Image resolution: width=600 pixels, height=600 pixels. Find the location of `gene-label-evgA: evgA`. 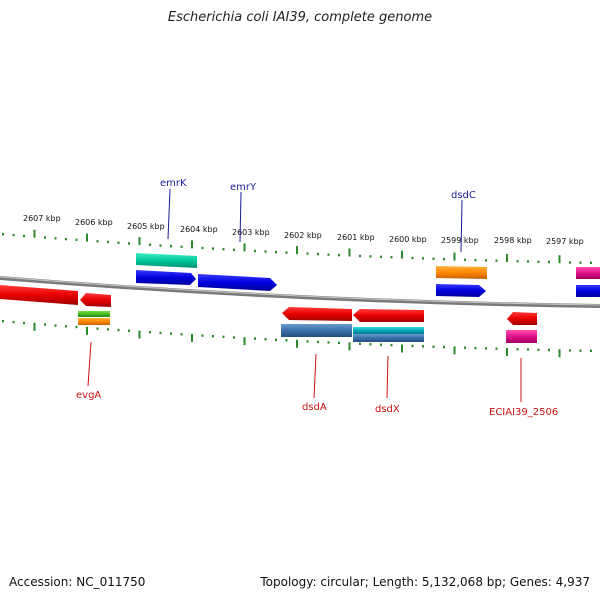

gene-label-evgA: evgA is located at coordinates (88, 395).